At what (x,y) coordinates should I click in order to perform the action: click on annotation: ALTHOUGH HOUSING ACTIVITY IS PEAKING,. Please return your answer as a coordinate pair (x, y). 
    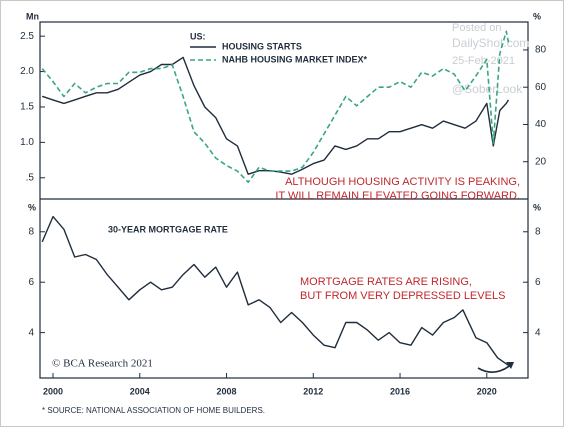
    Looking at the image, I should click on (402, 182).